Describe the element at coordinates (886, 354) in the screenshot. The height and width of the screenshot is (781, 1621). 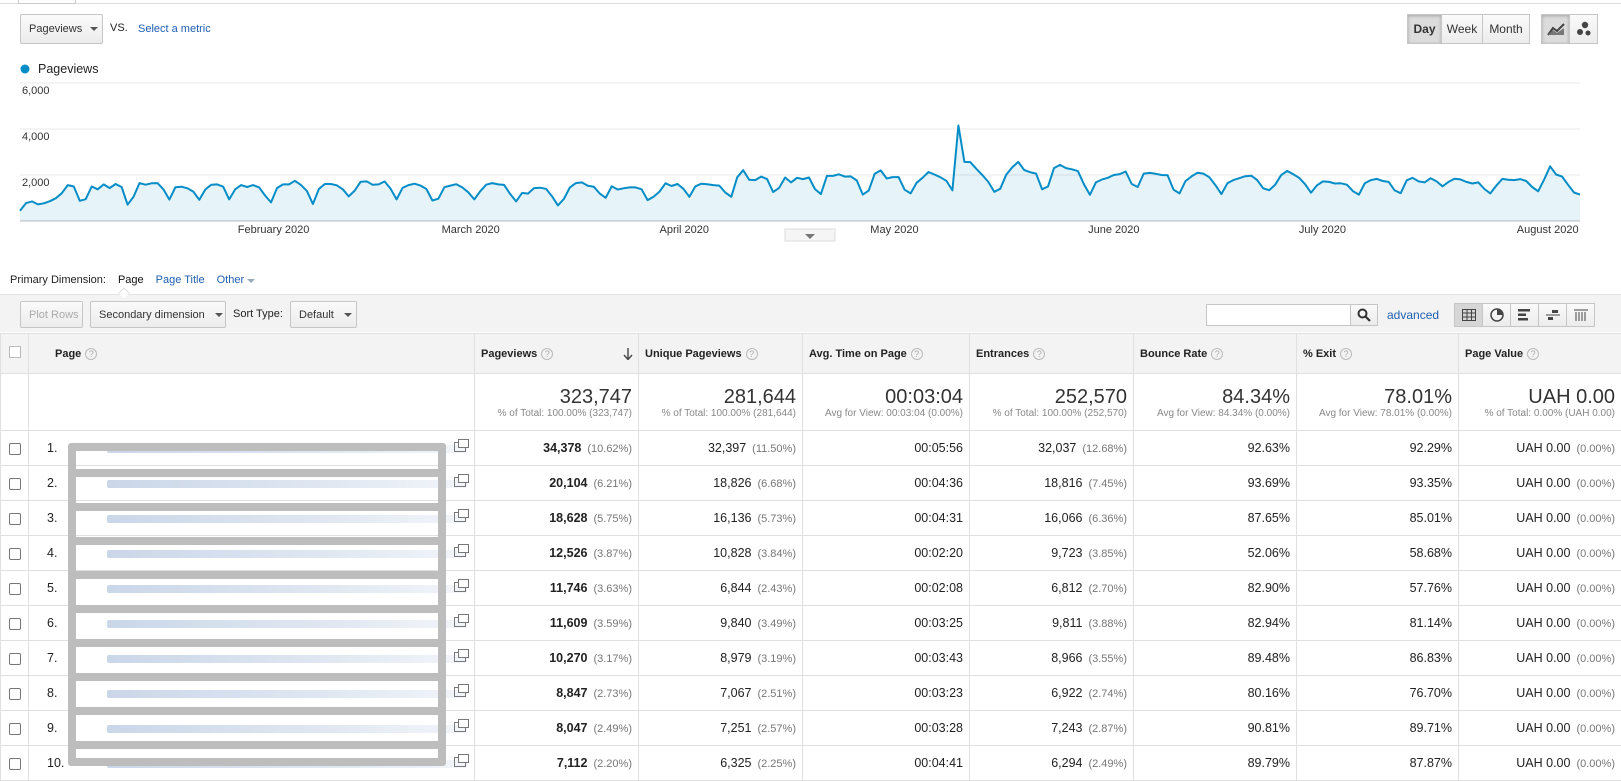
I see `column-header-avg-time: Avg. Time on Page?` at that location.